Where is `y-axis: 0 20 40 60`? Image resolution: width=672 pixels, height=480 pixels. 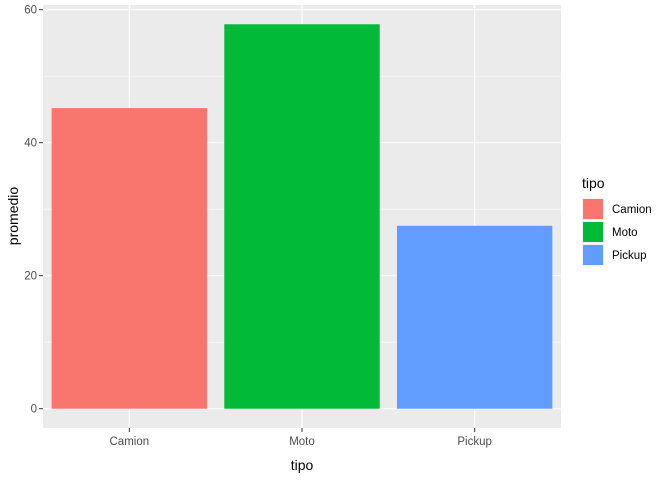 y-axis: 0 20 40 60 is located at coordinates (33, 210).